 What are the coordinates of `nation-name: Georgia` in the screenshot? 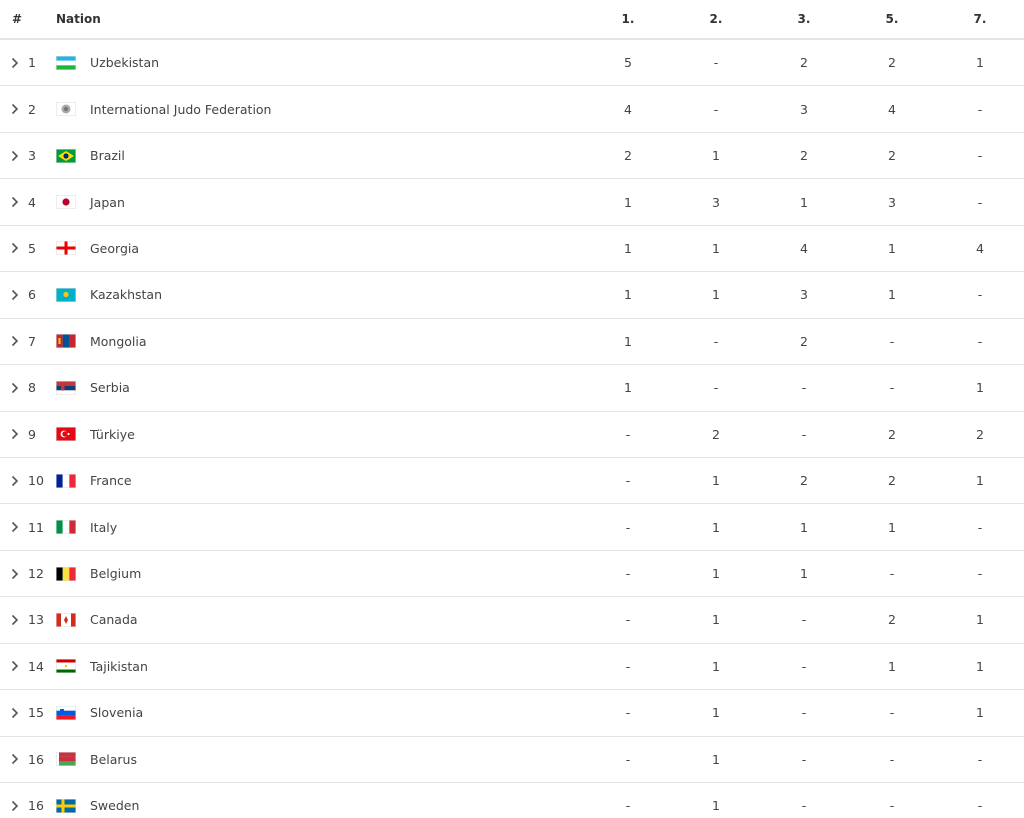 It's located at (115, 248).